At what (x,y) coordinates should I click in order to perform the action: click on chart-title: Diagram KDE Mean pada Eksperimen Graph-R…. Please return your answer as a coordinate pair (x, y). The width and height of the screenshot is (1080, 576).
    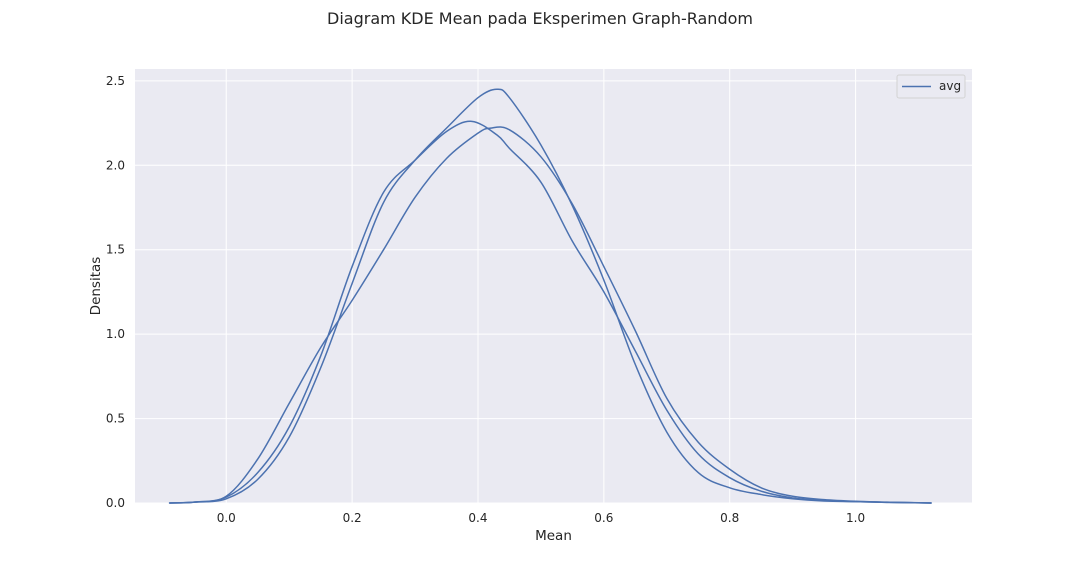
    Looking at the image, I should click on (540, 18).